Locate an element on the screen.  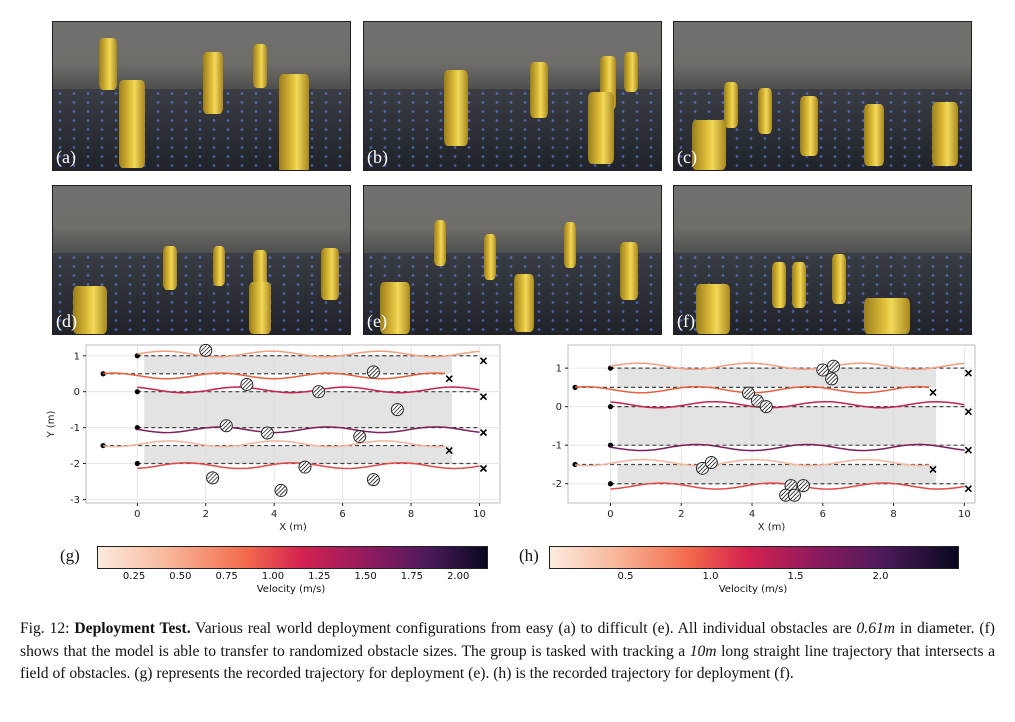
panel-label-h: (h) is located at coordinates (529, 555).